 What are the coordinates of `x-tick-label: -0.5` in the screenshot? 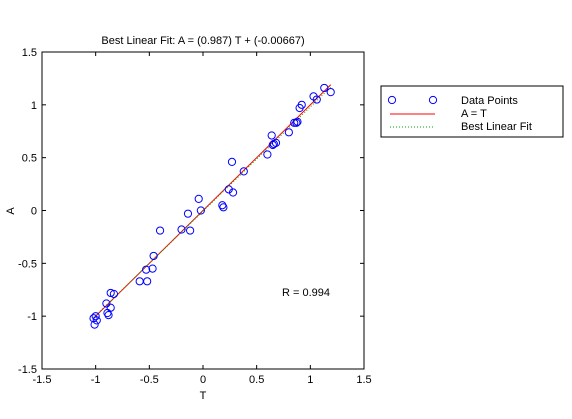 It's located at (149, 380).